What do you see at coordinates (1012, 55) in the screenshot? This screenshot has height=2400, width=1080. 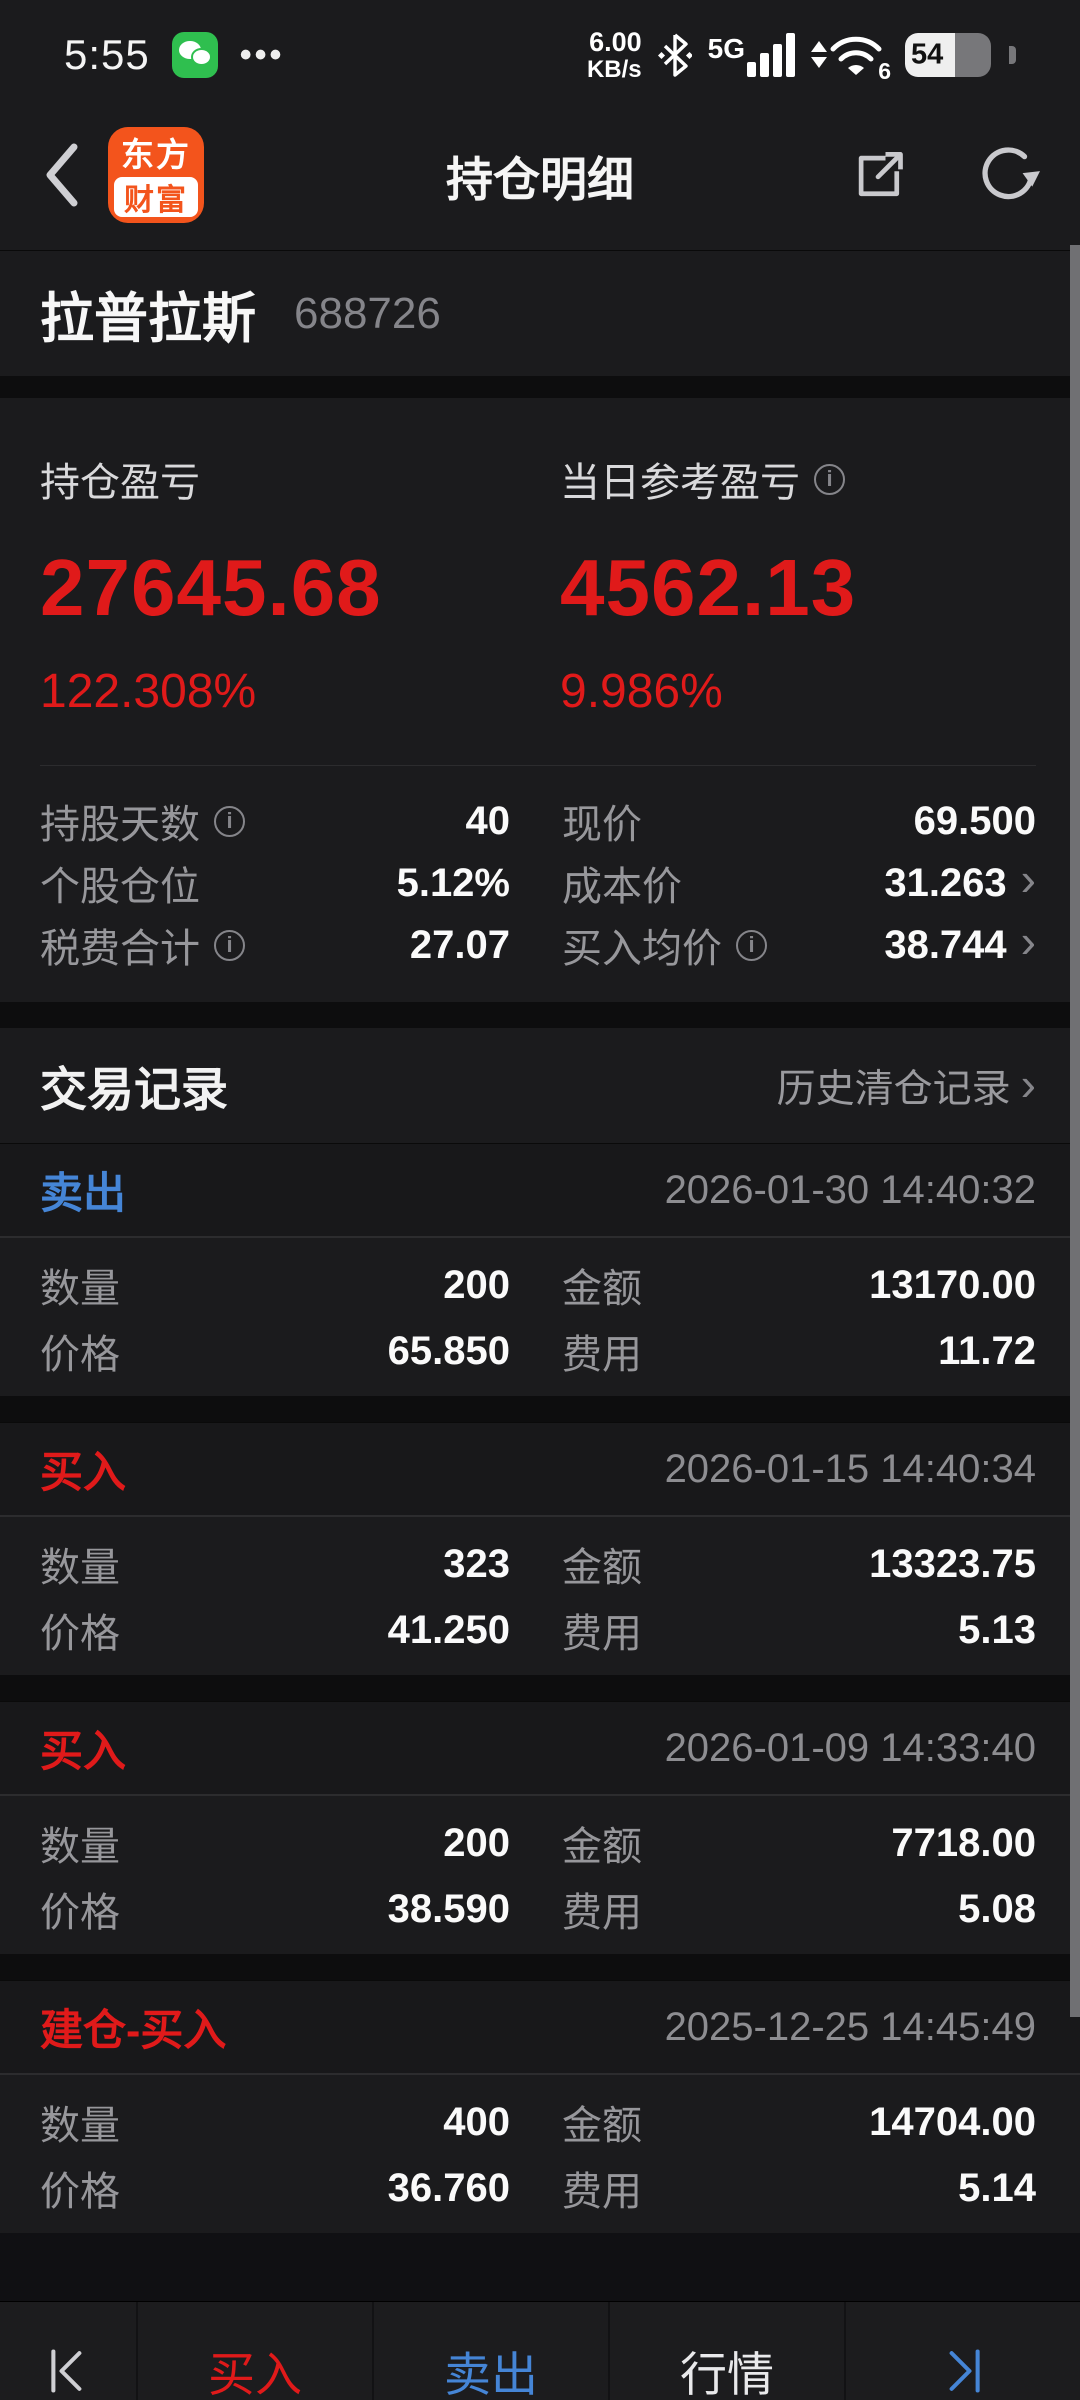 I see `battery-nub` at bounding box center [1012, 55].